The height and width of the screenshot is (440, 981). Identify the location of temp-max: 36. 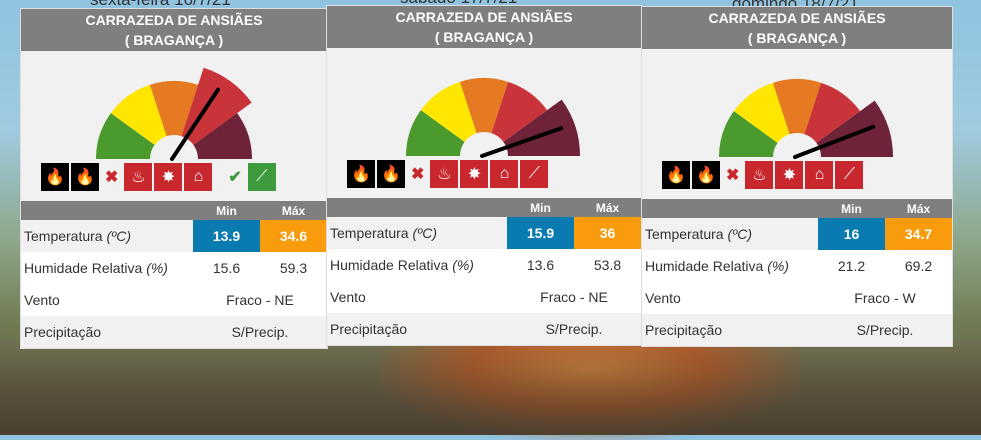
(607, 233).